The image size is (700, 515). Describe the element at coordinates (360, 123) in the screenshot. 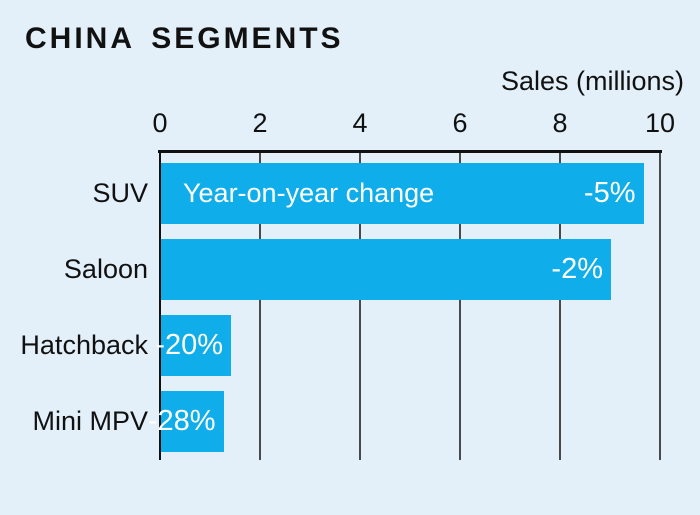

I see `tick-label-4: 4` at that location.